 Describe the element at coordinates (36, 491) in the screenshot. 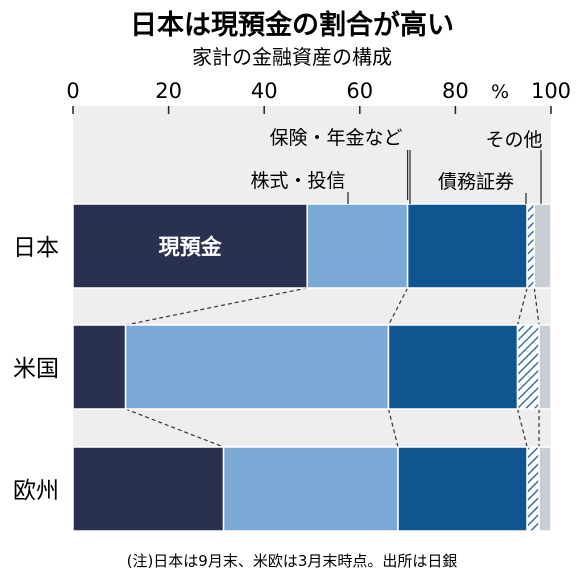

I see `category-label: 欧州` at that location.